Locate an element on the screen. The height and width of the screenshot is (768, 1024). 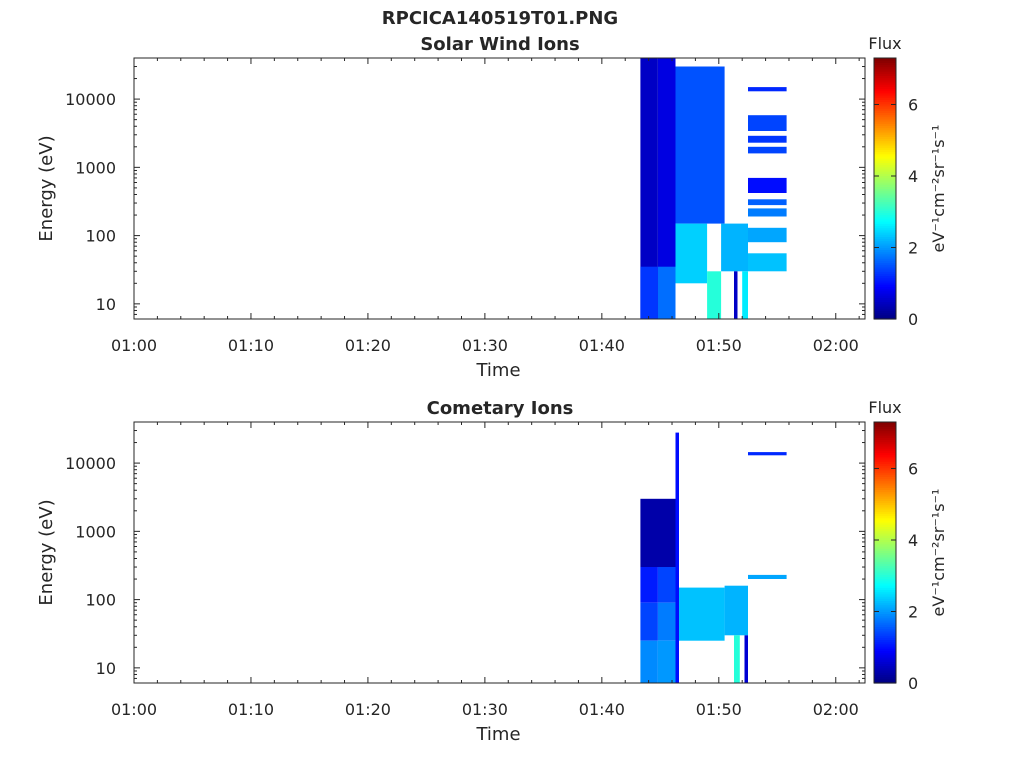
x-tick-label: 01:20 is located at coordinates (368, 709).